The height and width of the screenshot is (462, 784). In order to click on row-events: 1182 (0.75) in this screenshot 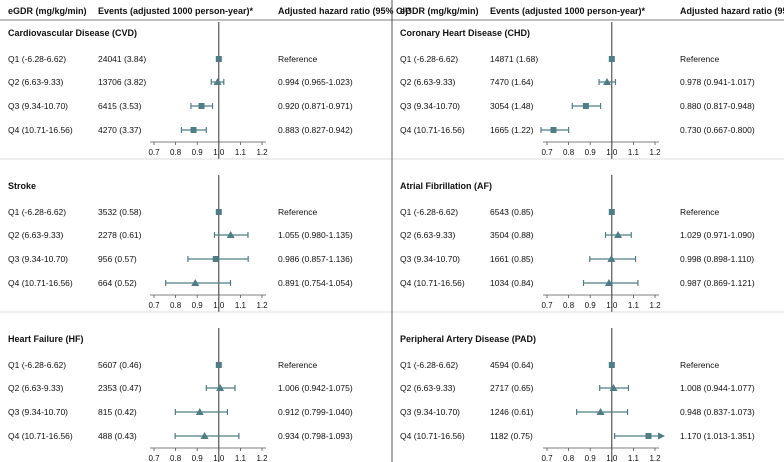, I will do `click(511, 436)`.